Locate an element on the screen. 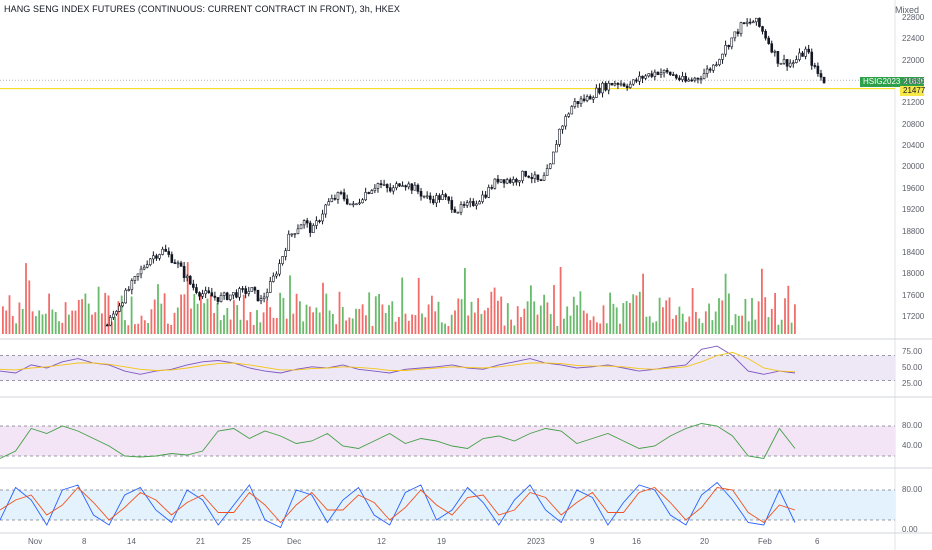  price-axis-tick: 18400 is located at coordinates (913, 252).